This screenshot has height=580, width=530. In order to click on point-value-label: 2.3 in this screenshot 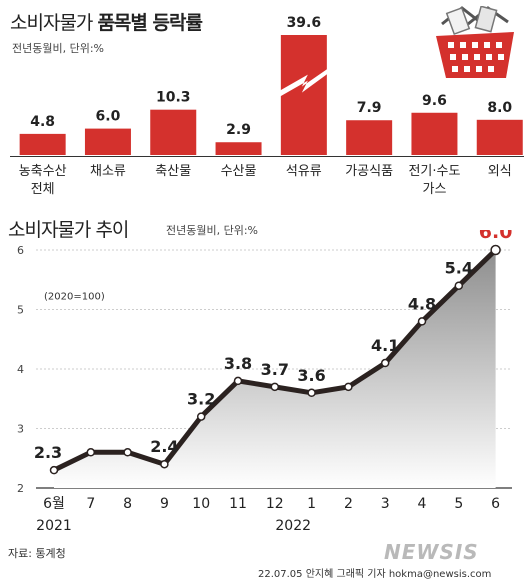, I will do `click(48, 452)`.